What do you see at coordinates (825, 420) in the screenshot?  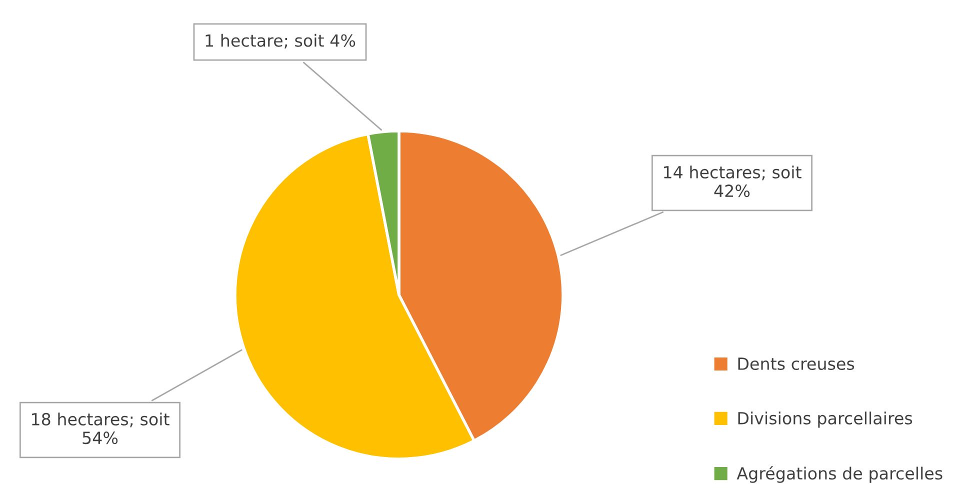 I see `legend-label: Divisions parcellaires` at bounding box center [825, 420].